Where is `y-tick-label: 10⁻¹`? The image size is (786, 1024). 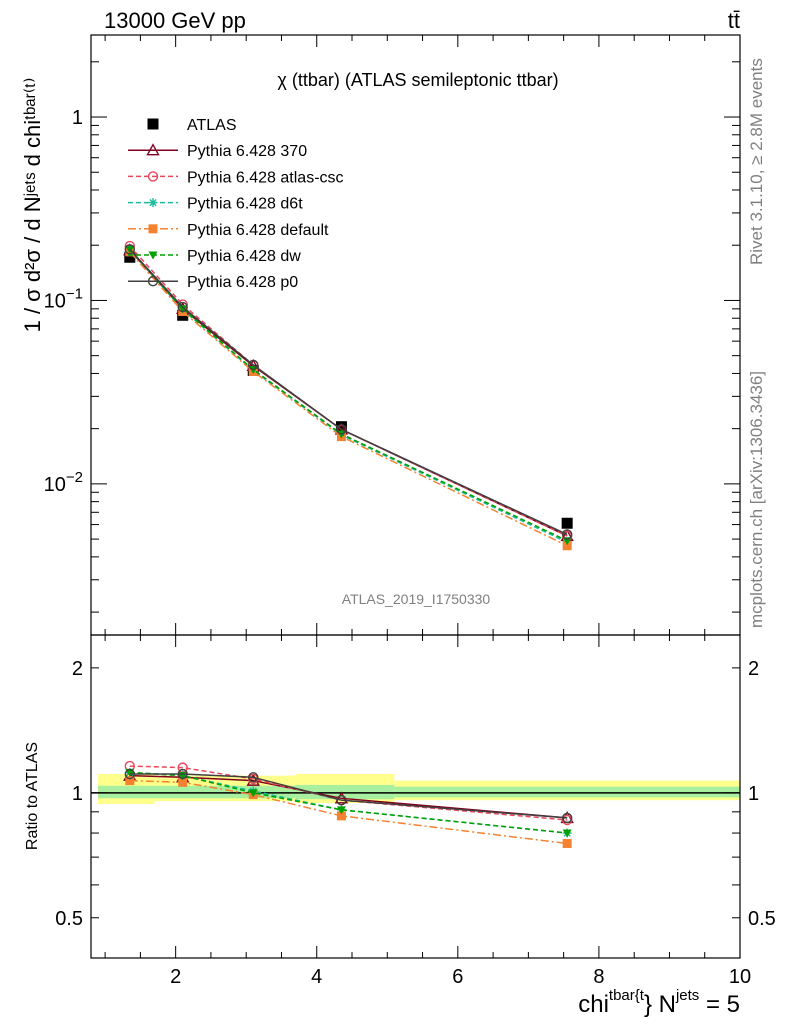 y-tick-label: 10⁻¹ is located at coordinates (63, 298).